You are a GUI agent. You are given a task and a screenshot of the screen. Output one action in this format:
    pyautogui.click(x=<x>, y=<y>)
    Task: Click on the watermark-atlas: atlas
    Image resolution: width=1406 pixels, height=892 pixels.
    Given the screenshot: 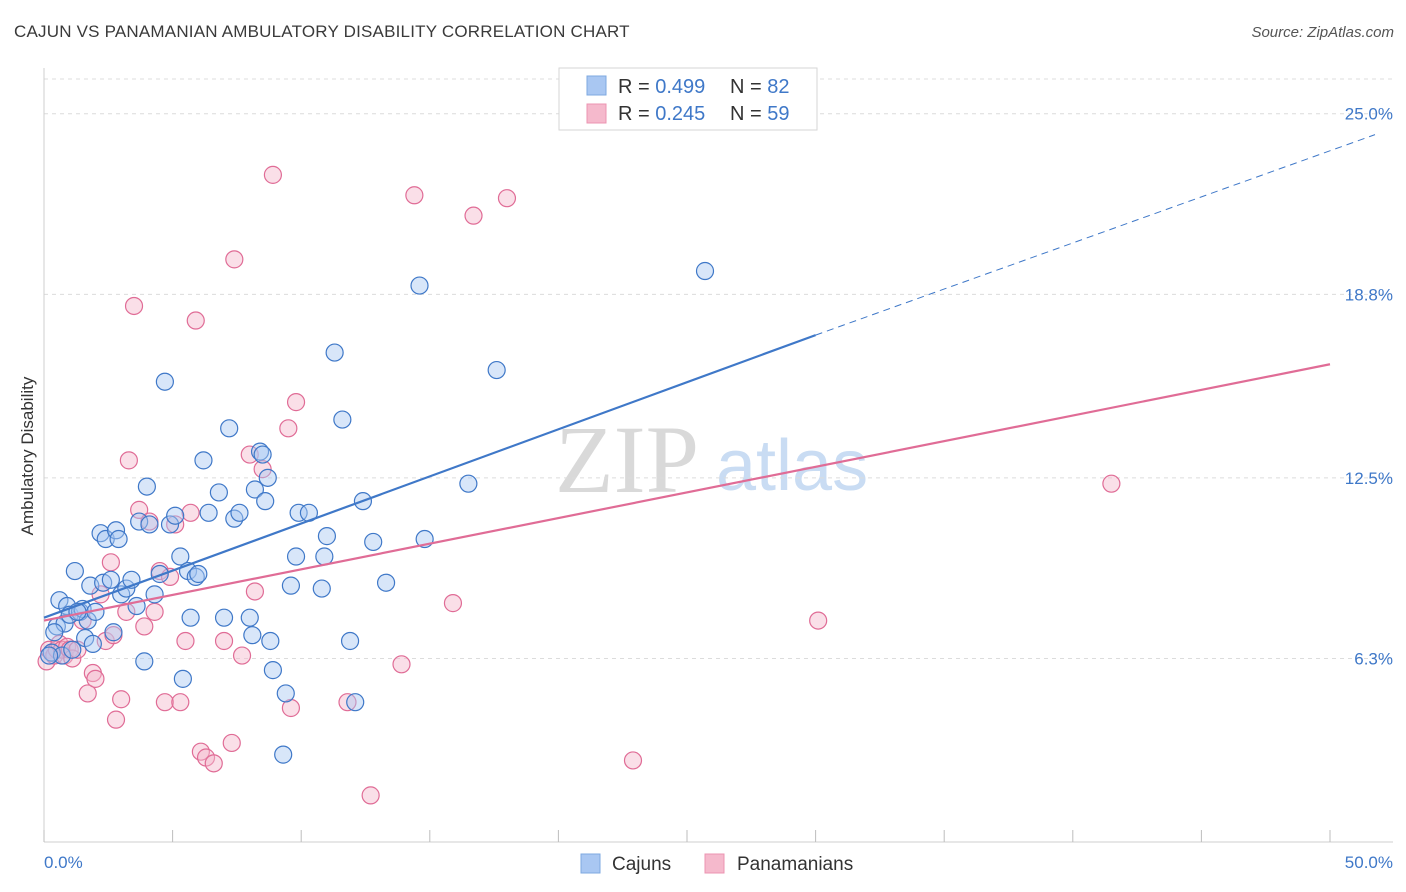 What is the action you would take?
    pyautogui.click(x=792, y=466)
    